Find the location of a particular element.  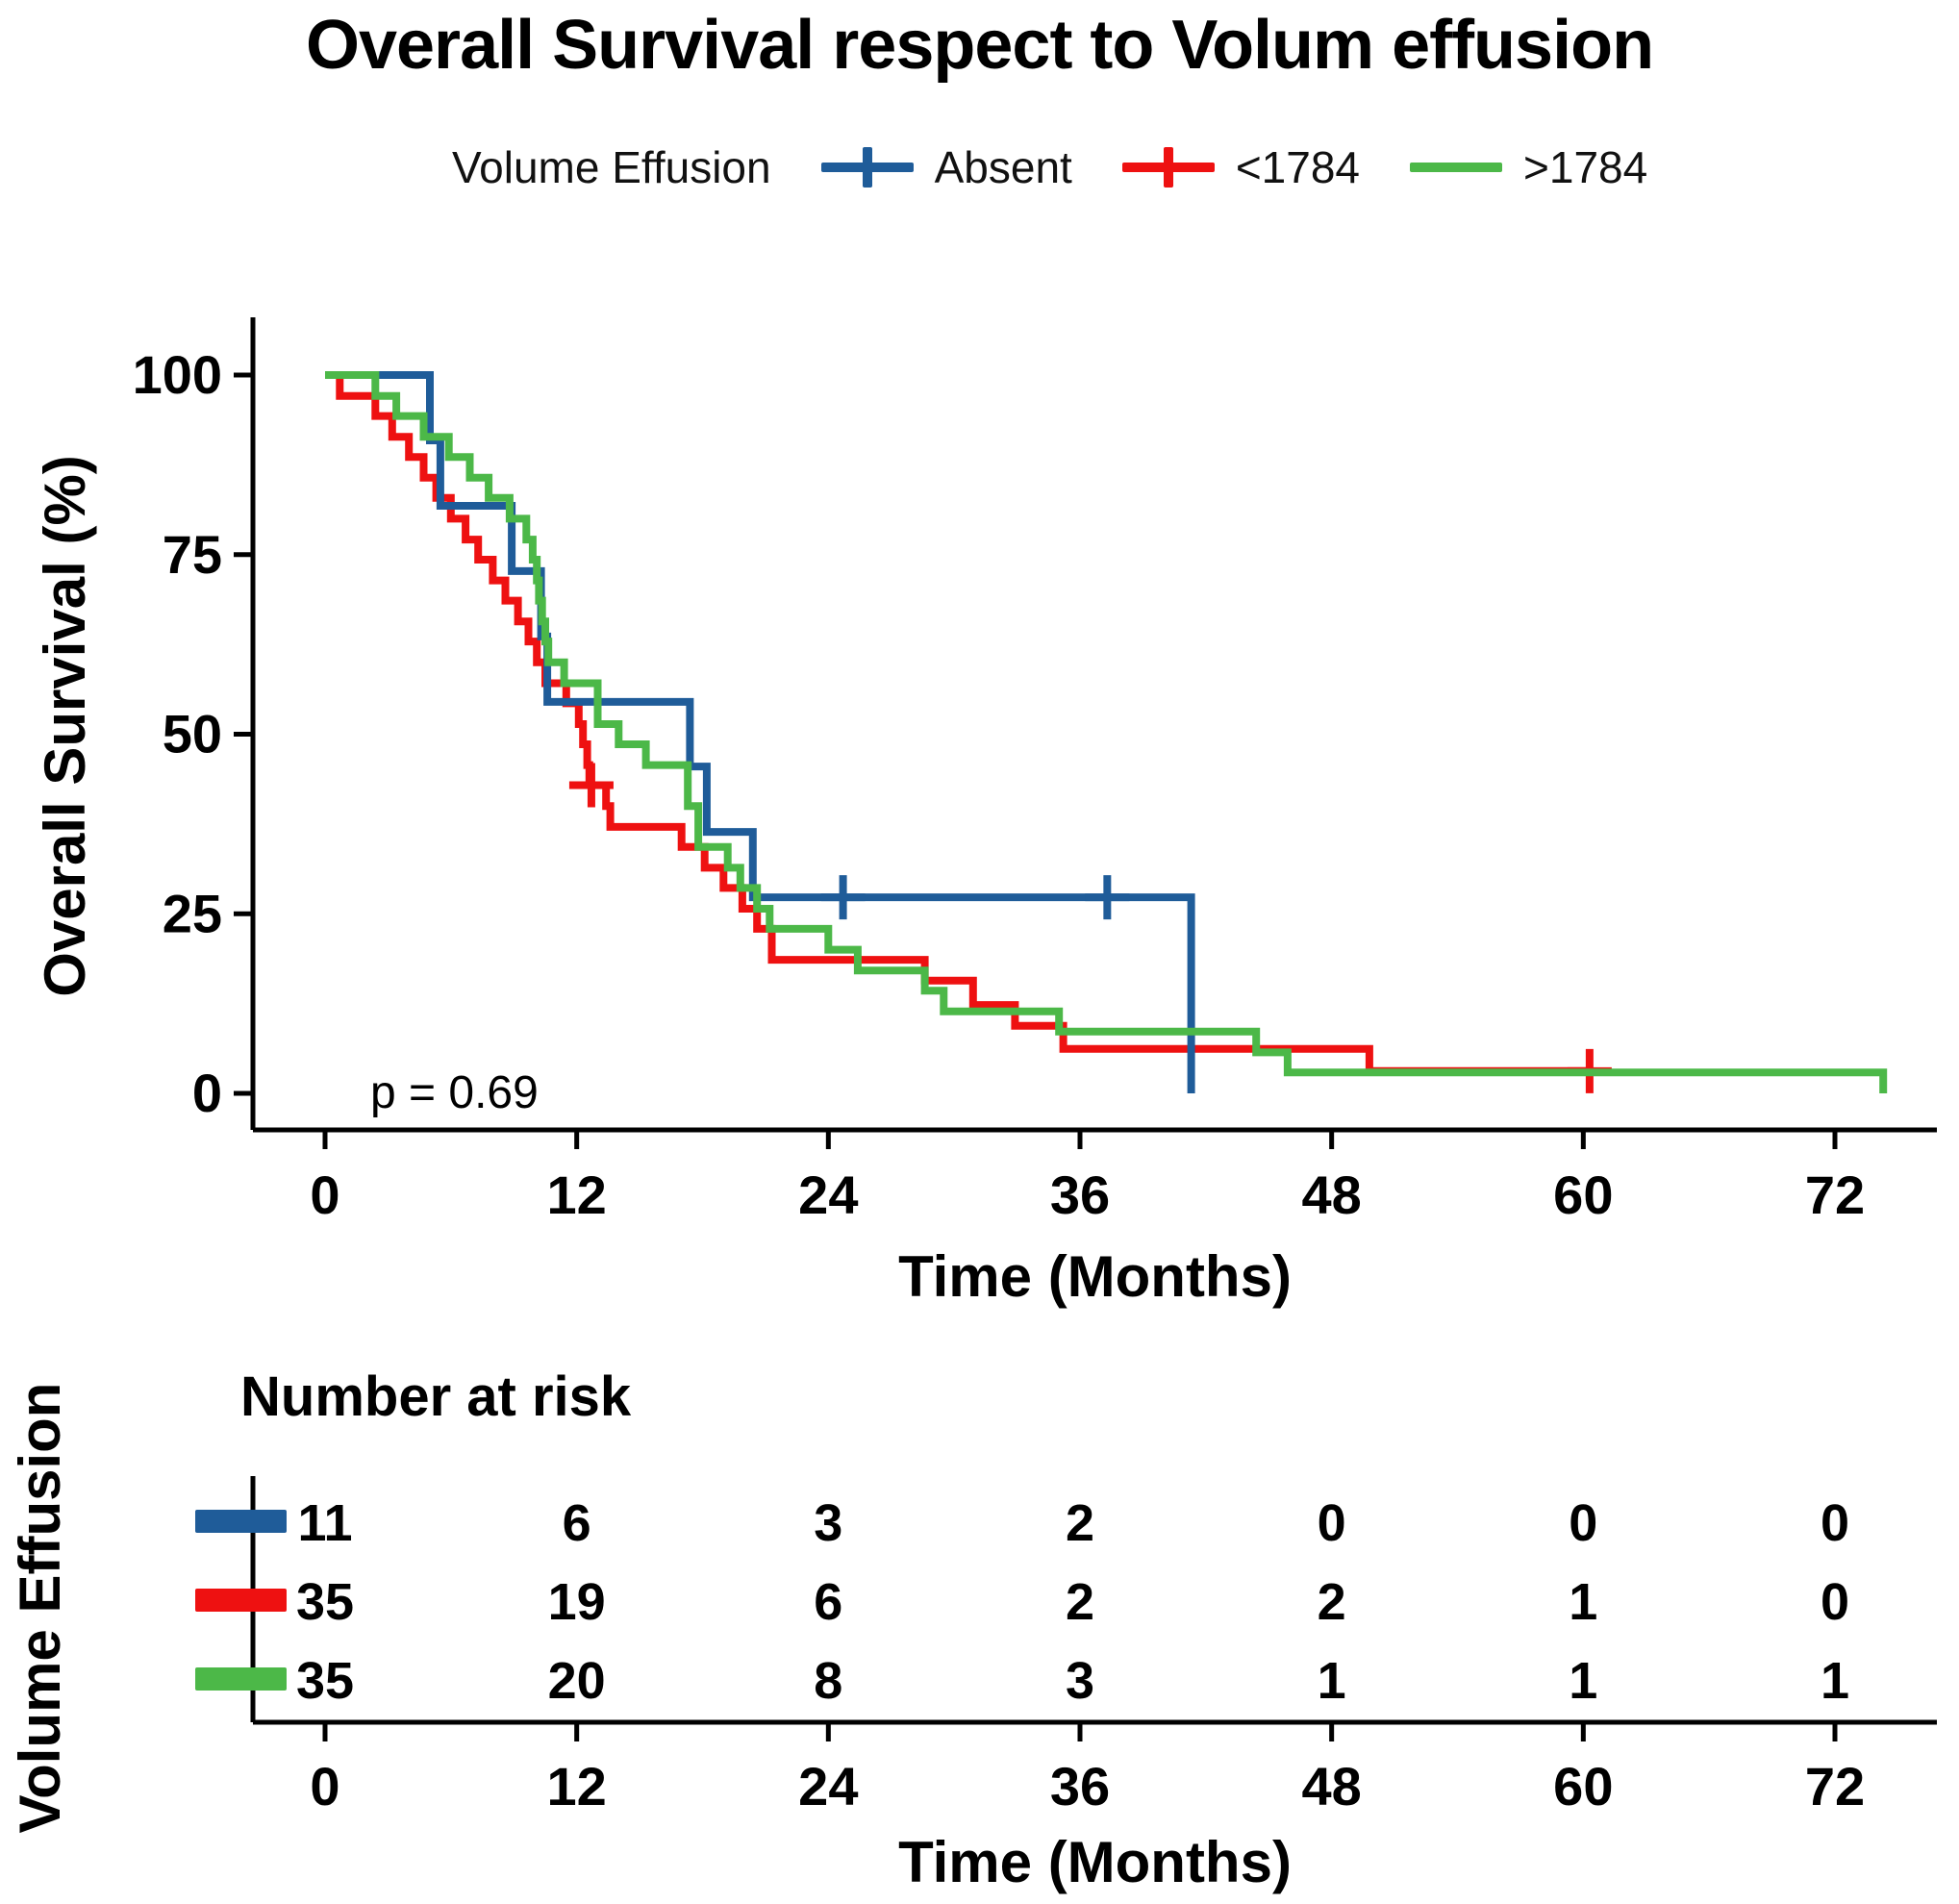

risk-table-title: Number at risk is located at coordinates (436, 1396).